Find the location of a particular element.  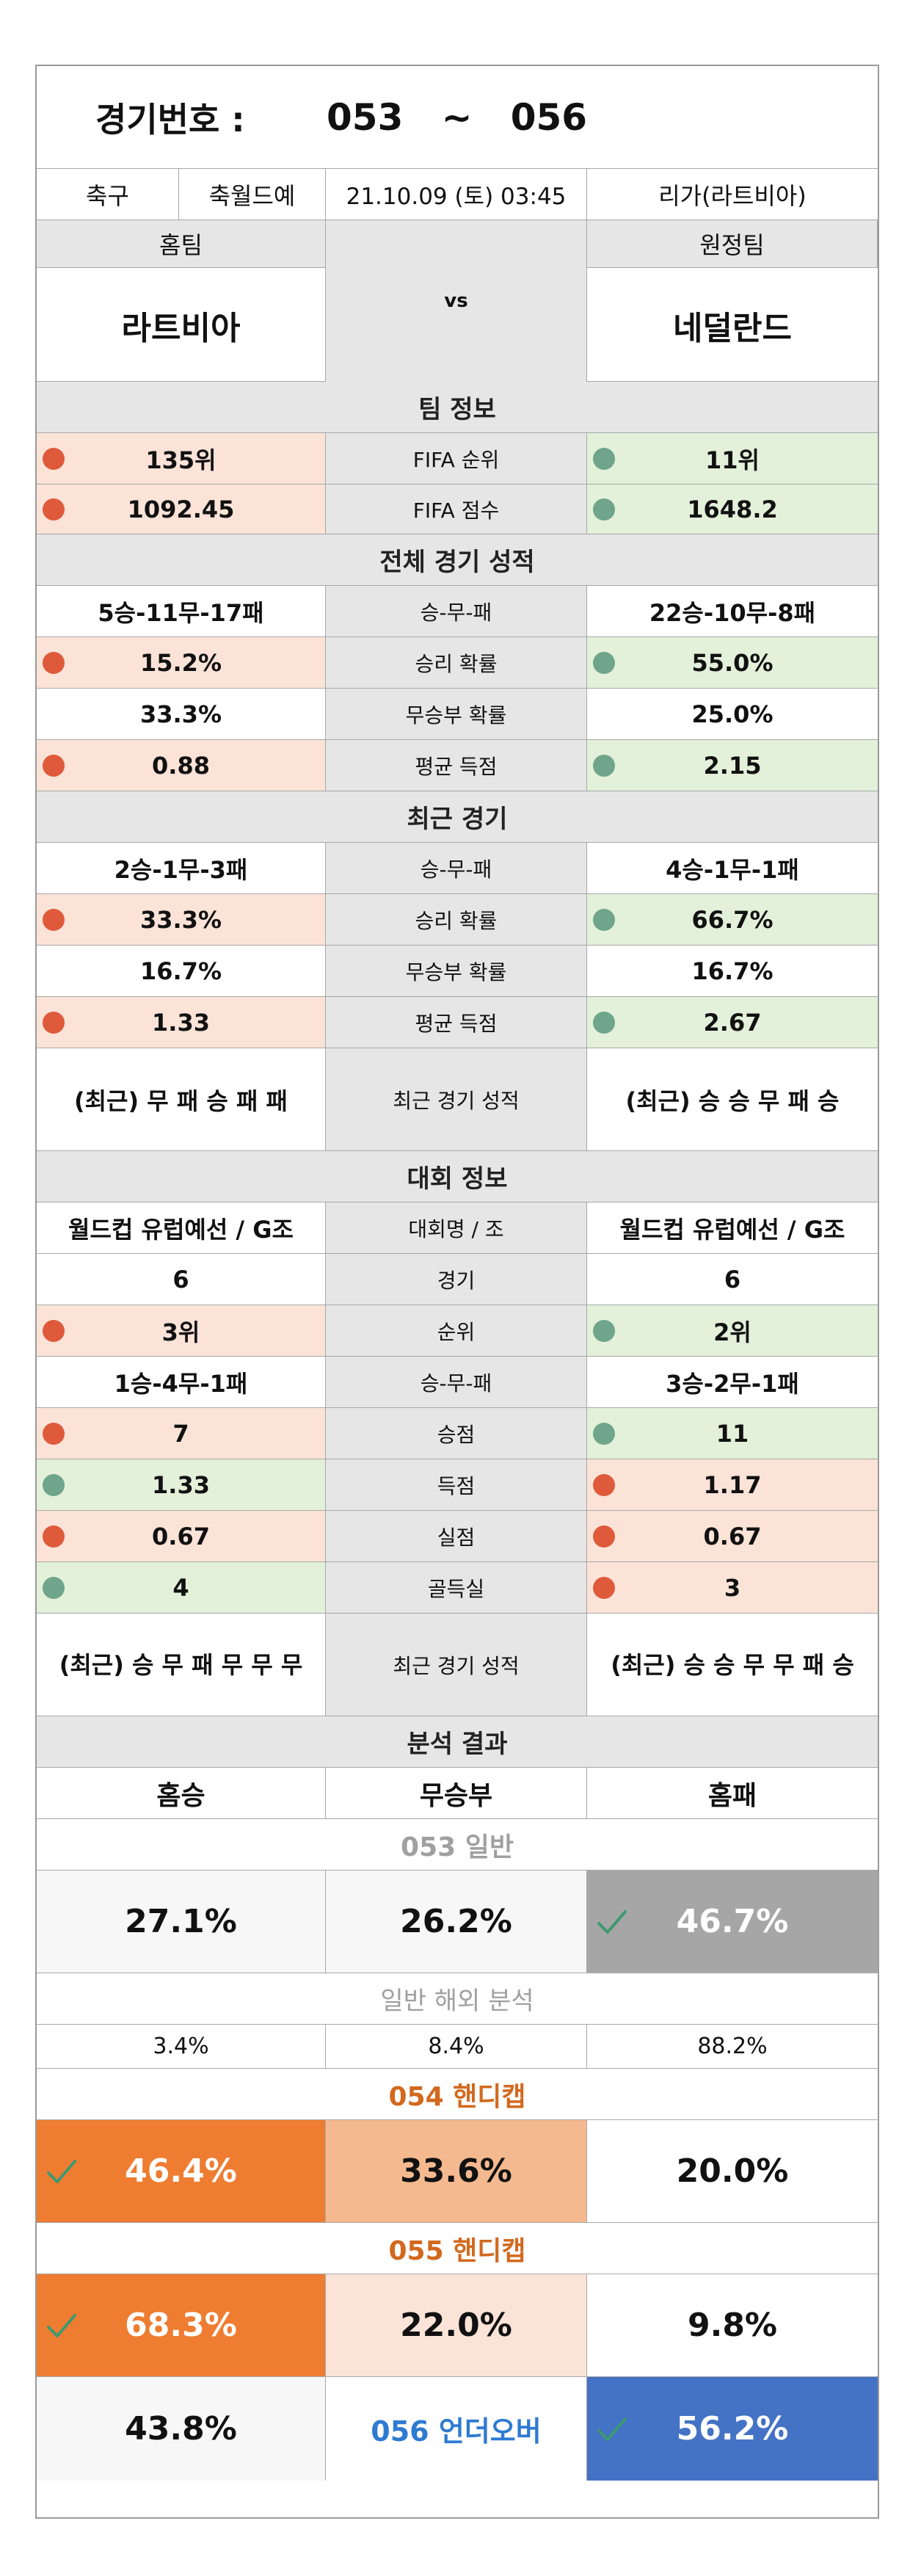

col-home-win: 홈승 is located at coordinates (181, 1793).